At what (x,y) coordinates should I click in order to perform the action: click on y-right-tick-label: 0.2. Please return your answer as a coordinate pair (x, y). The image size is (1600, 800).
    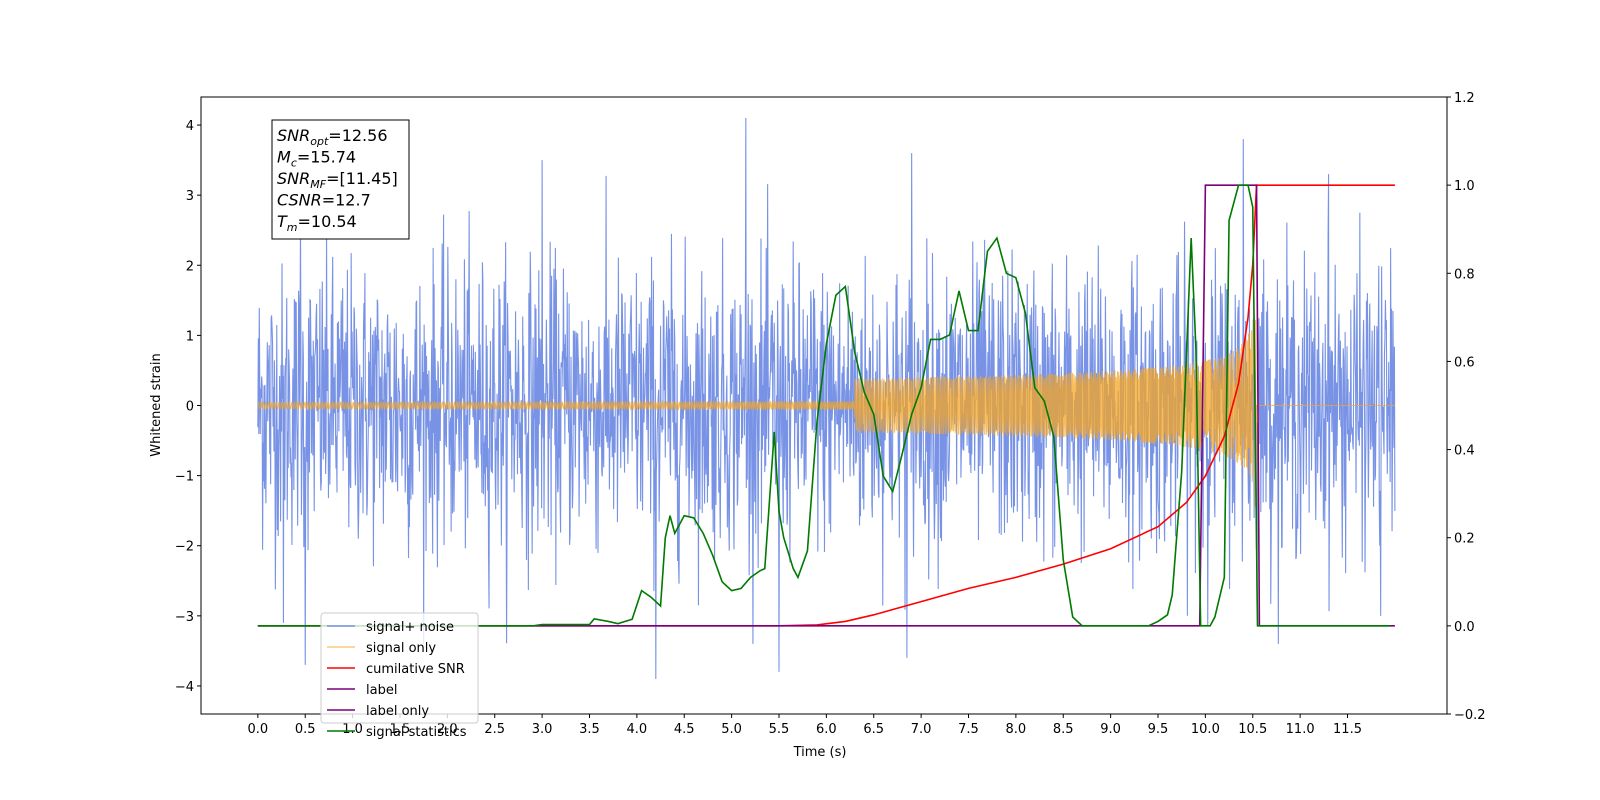
    Looking at the image, I should click on (1464, 539).